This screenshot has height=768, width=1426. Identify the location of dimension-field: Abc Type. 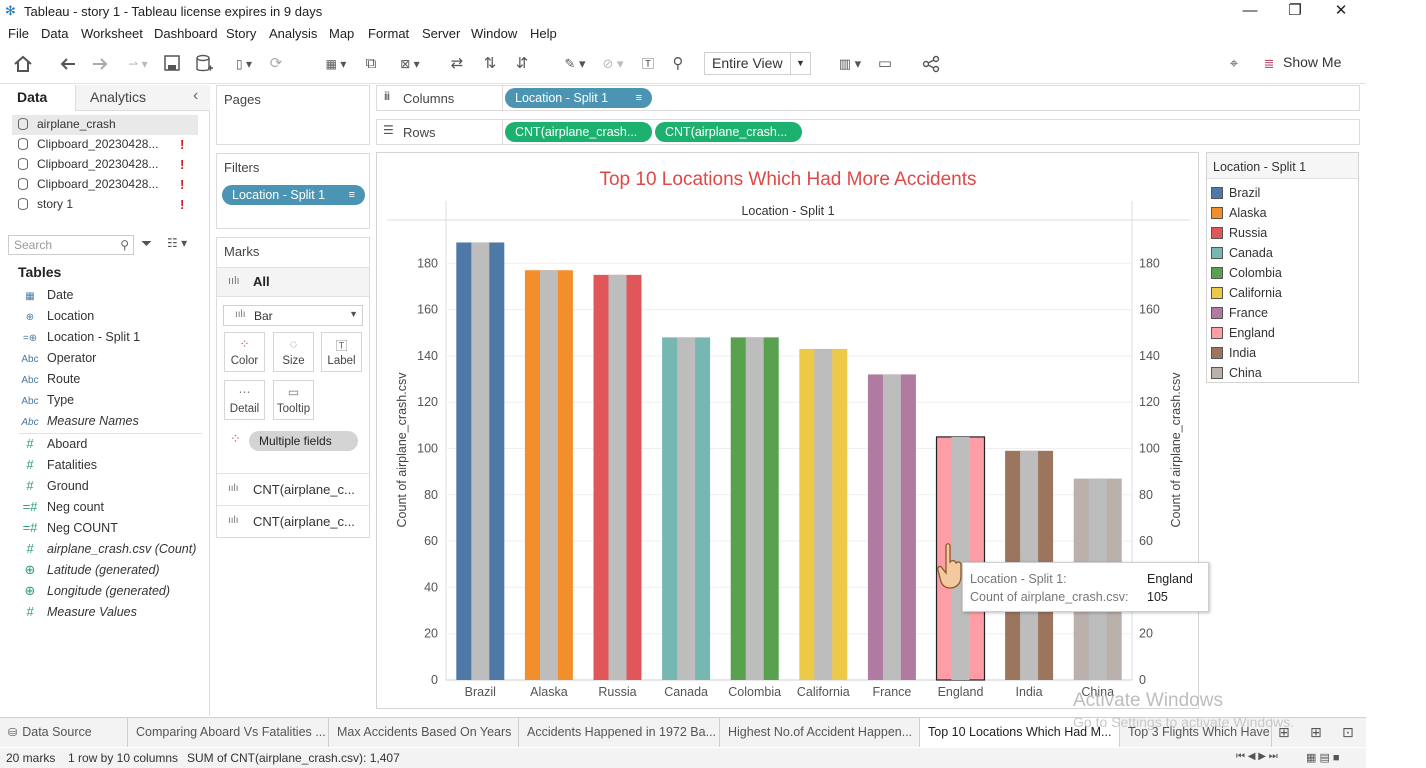
(47, 400).